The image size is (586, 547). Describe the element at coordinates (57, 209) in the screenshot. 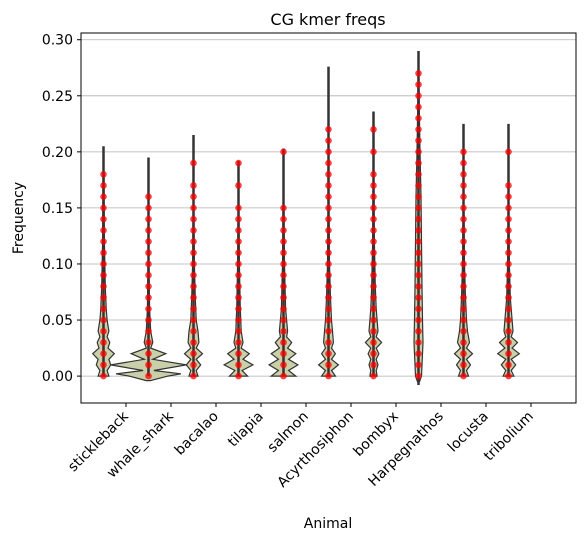

I see `y-tick-label: 0.15` at that location.